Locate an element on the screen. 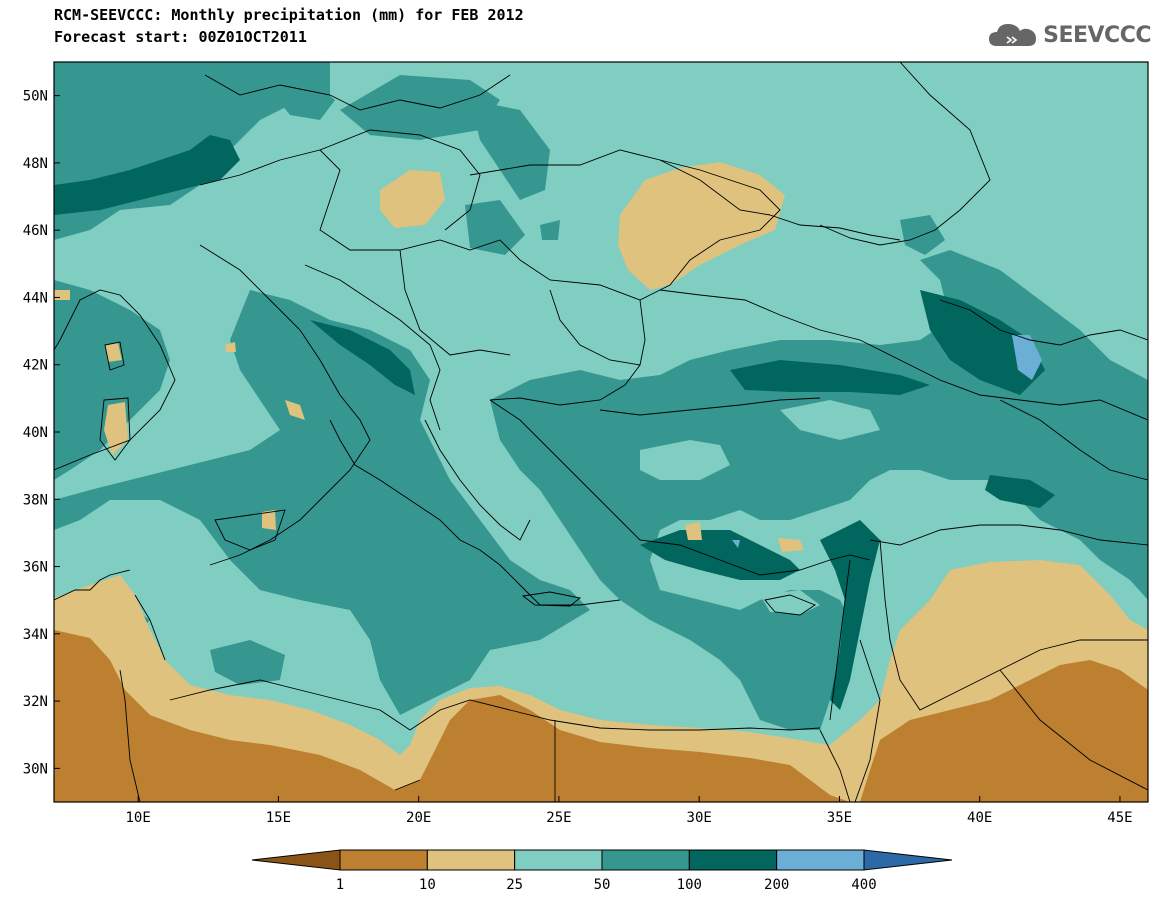  y-tick-label: 50N is located at coordinates (35, 97).